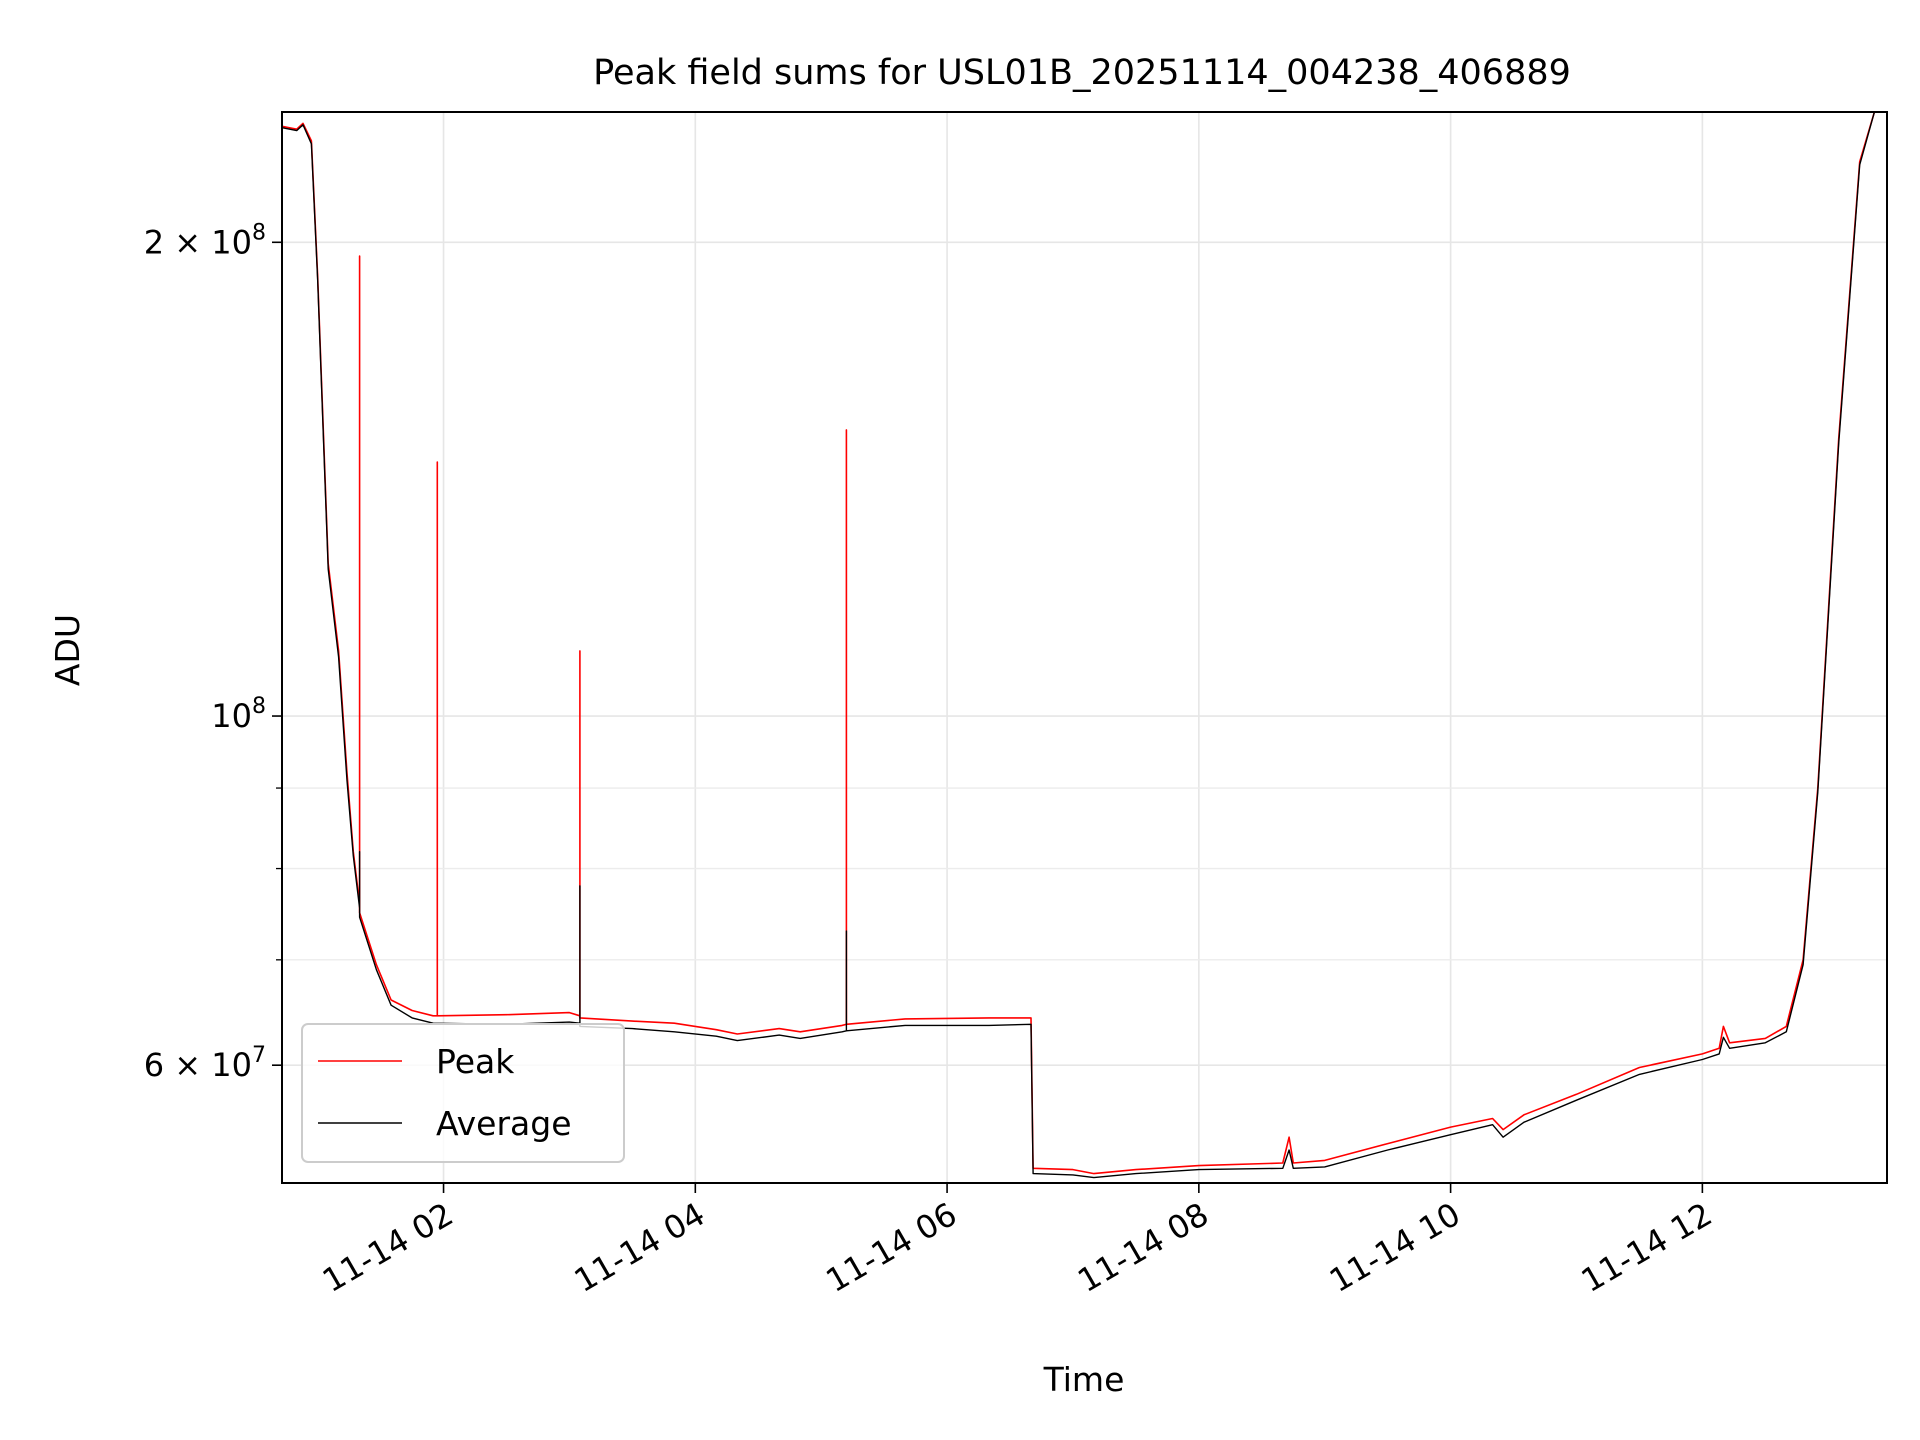 The height and width of the screenshot is (1440, 1920). I want to click on y-tick-label: 6 × 107, so click(205, 1063).